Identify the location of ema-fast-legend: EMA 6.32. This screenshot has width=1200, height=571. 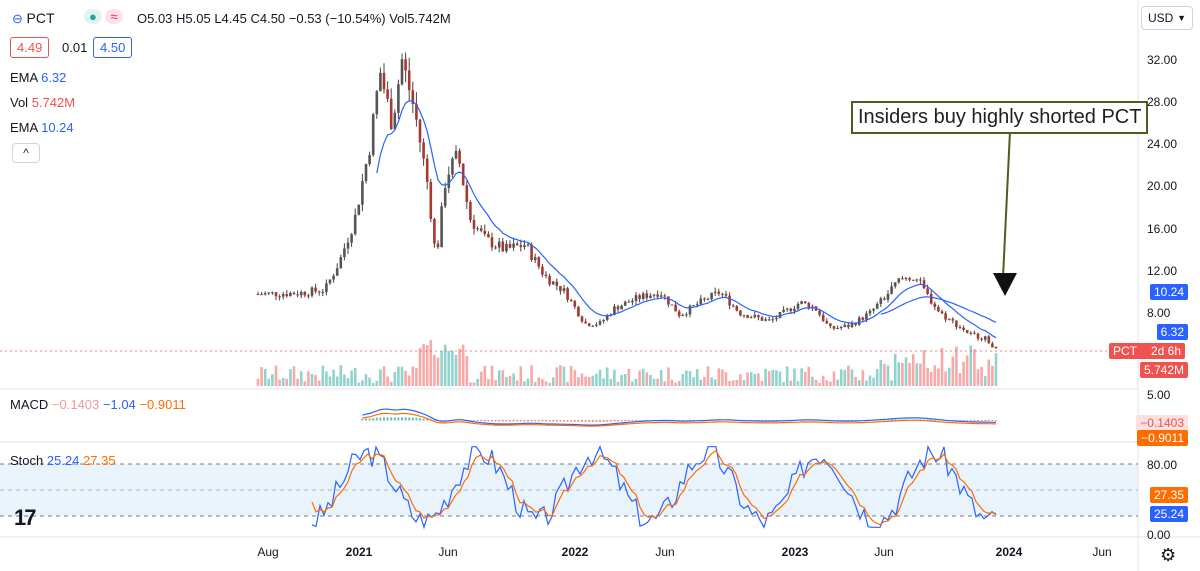
(38, 77).